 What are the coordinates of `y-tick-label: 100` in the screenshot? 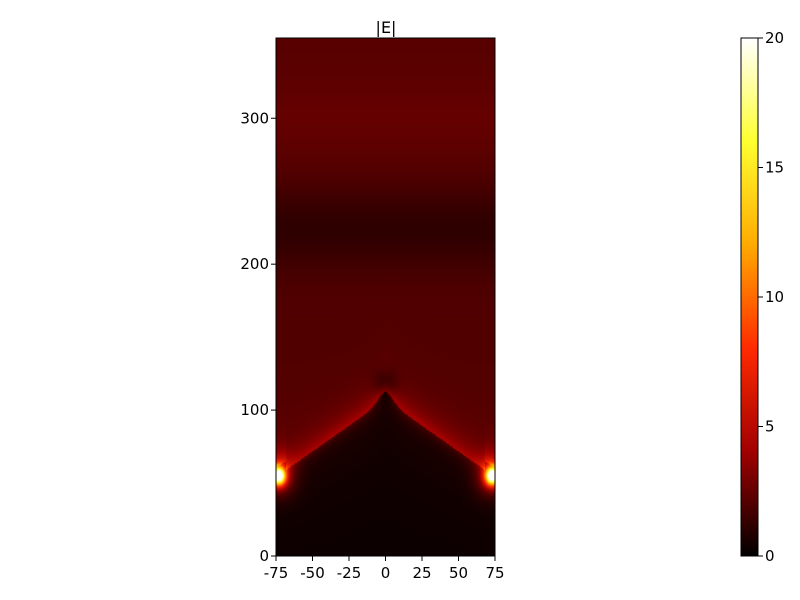 It's located at (254, 410).